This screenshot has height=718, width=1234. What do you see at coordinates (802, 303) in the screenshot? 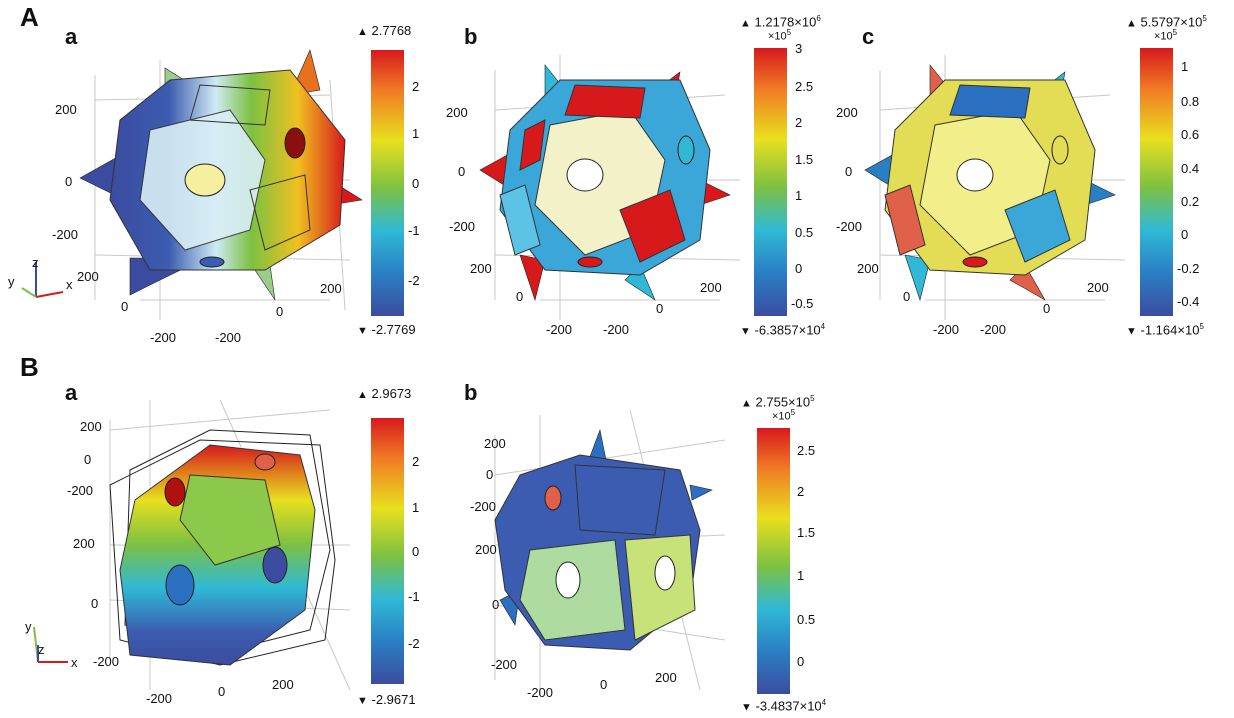
I see `colorbar-tick: -0.5` at bounding box center [802, 303].